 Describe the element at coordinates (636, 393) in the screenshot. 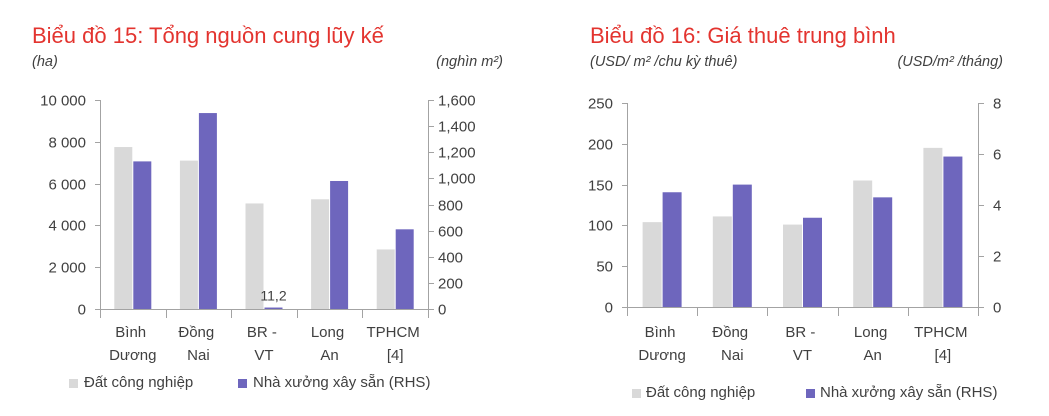

I see `chart-16-legend-swatch-industrial-land` at that location.